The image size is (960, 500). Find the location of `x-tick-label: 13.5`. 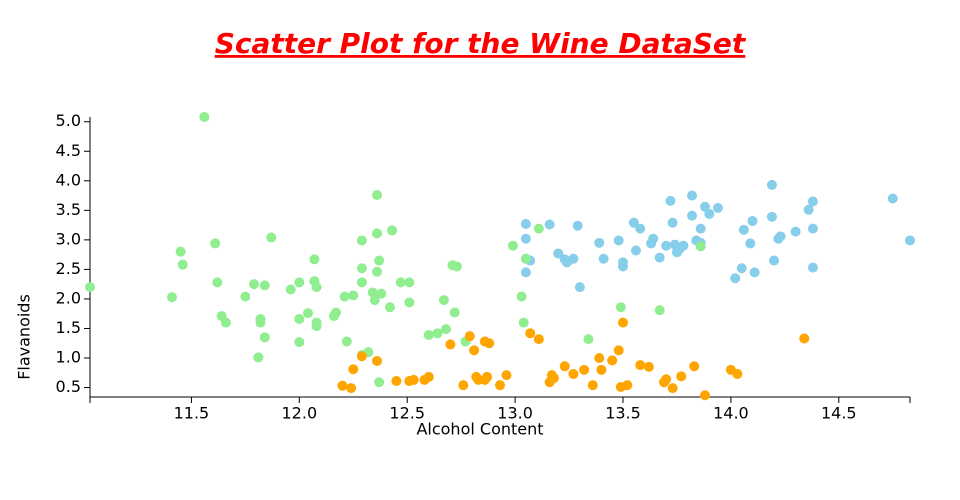

x-tick-label: 13.5 is located at coordinates (623, 413).